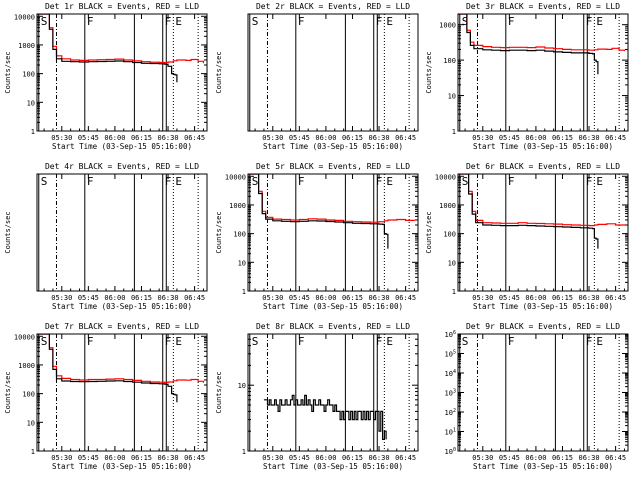  I want to click on panel-title: Det 7r BLACK = Events, RED = LLD, so click(122, 326).